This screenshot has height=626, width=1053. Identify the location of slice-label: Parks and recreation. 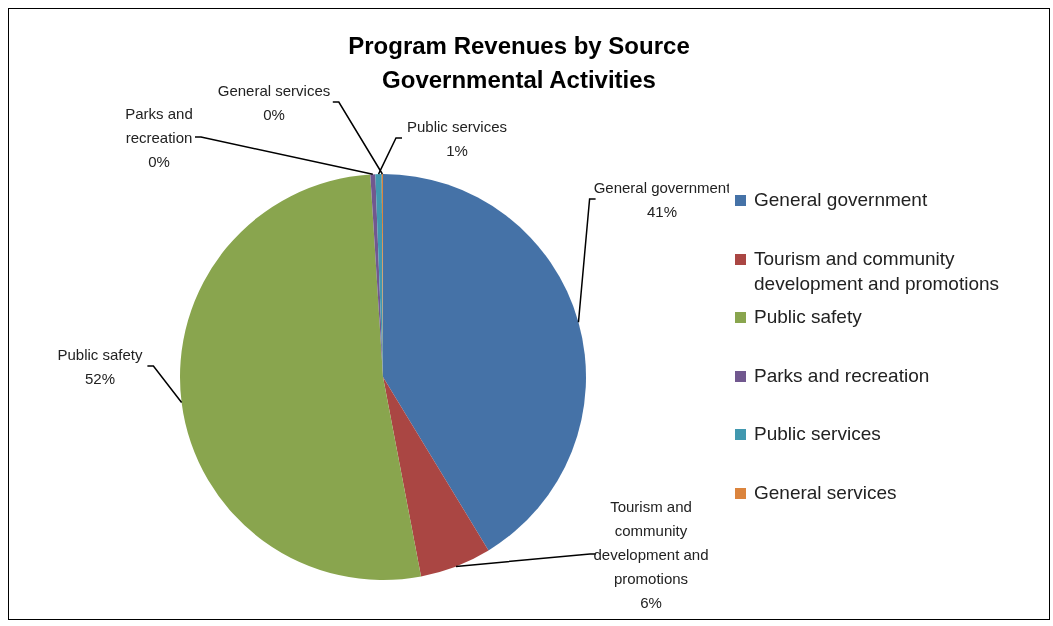
(159, 125).